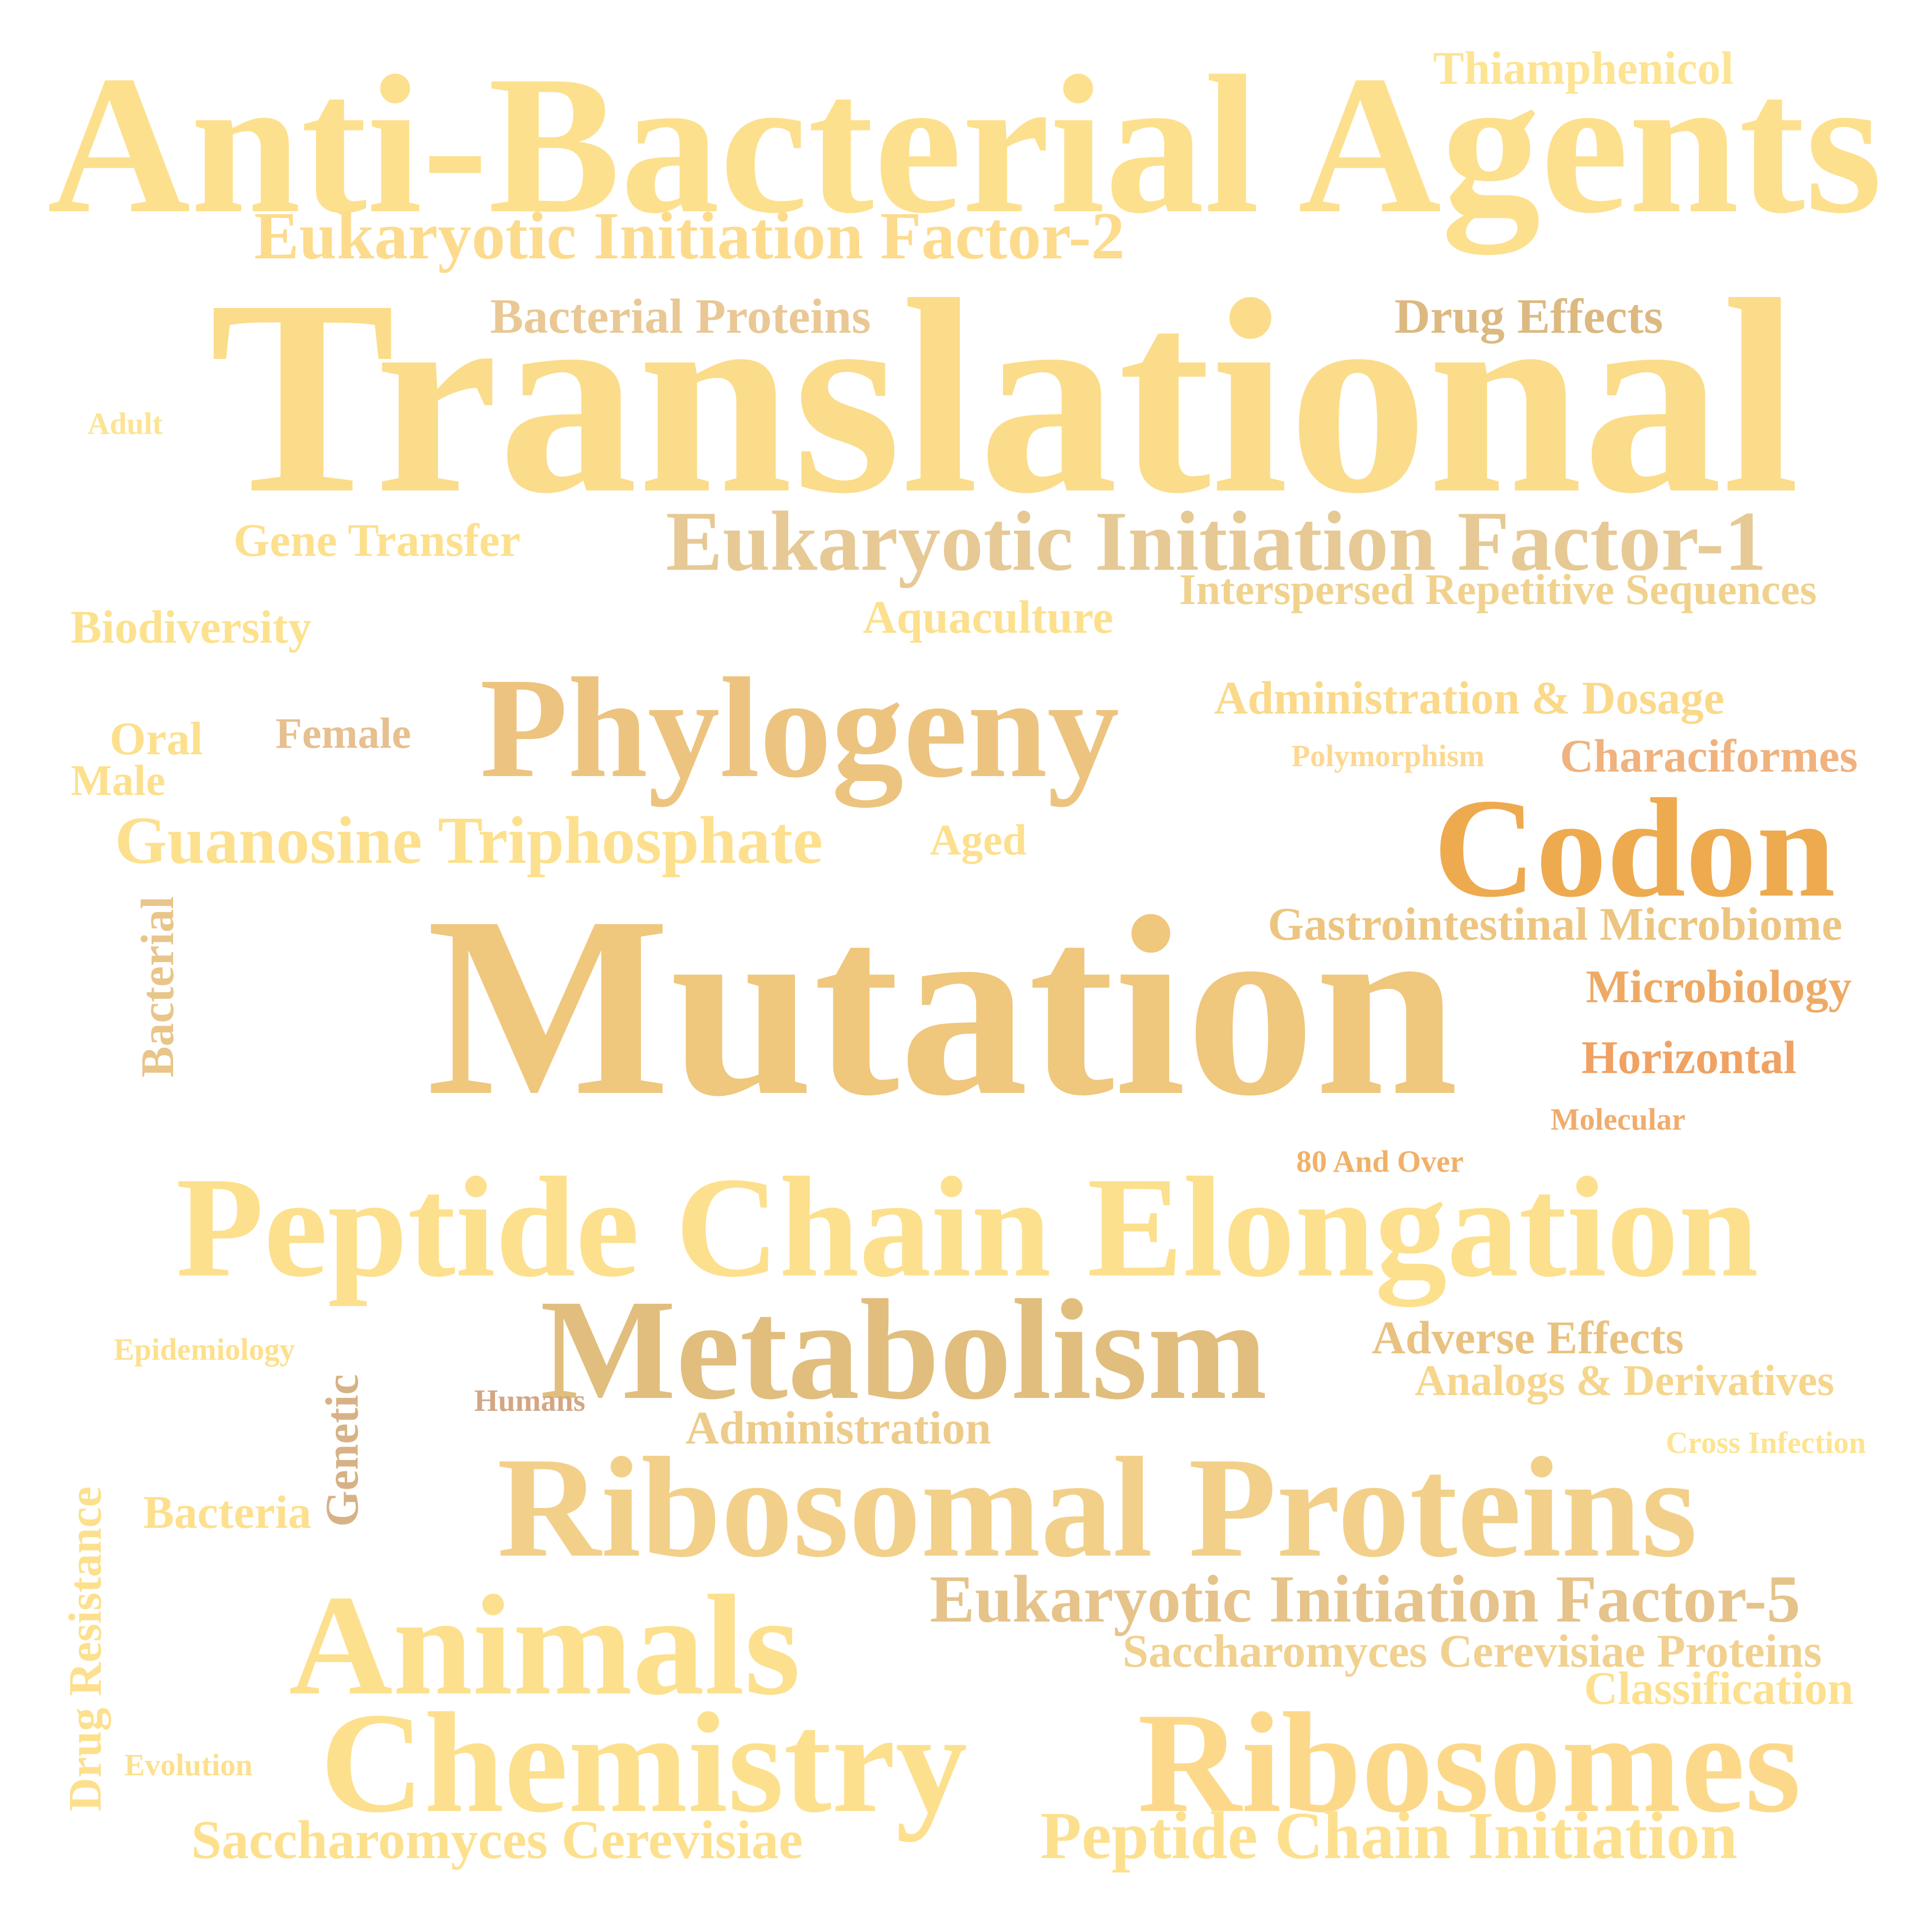 The image size is (1932, 1932). I want to click on word-peptide-chain-elongation: Peptide Chain Elongation, so click(967, 1227).